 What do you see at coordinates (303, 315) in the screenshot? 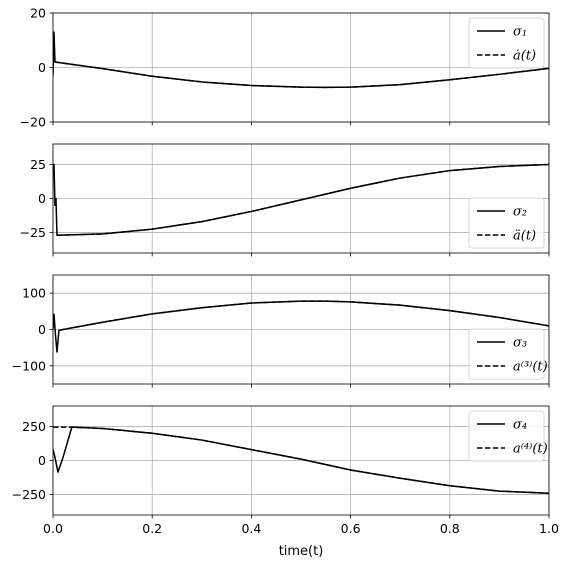
I see `series-line-3-derivative` at bounding box center [303, 315].